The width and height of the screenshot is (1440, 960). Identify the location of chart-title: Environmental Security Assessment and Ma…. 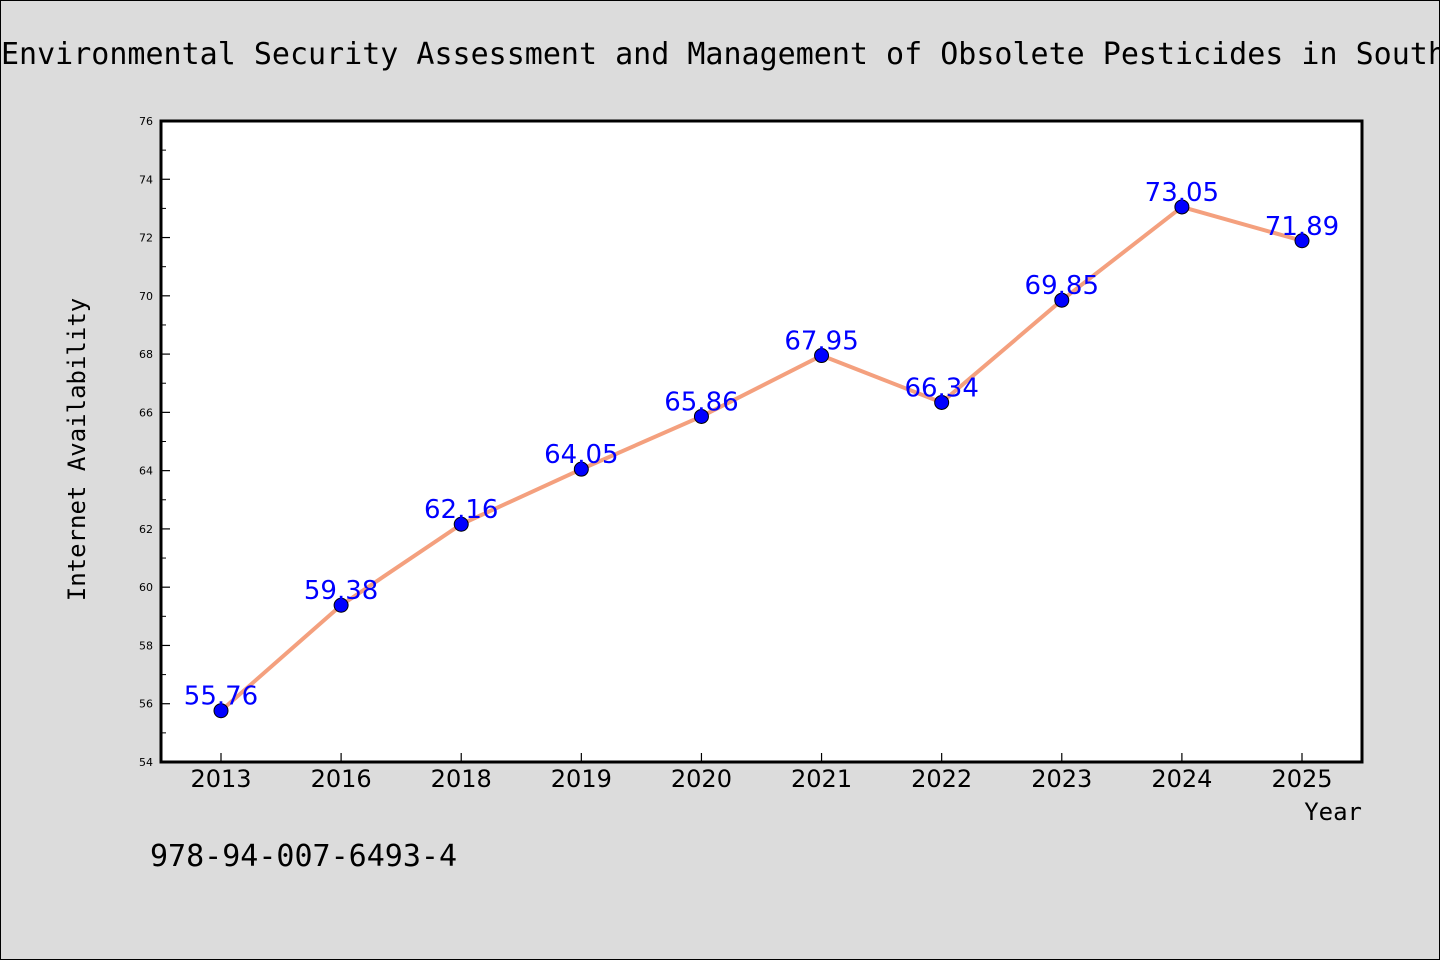
(720, 54).